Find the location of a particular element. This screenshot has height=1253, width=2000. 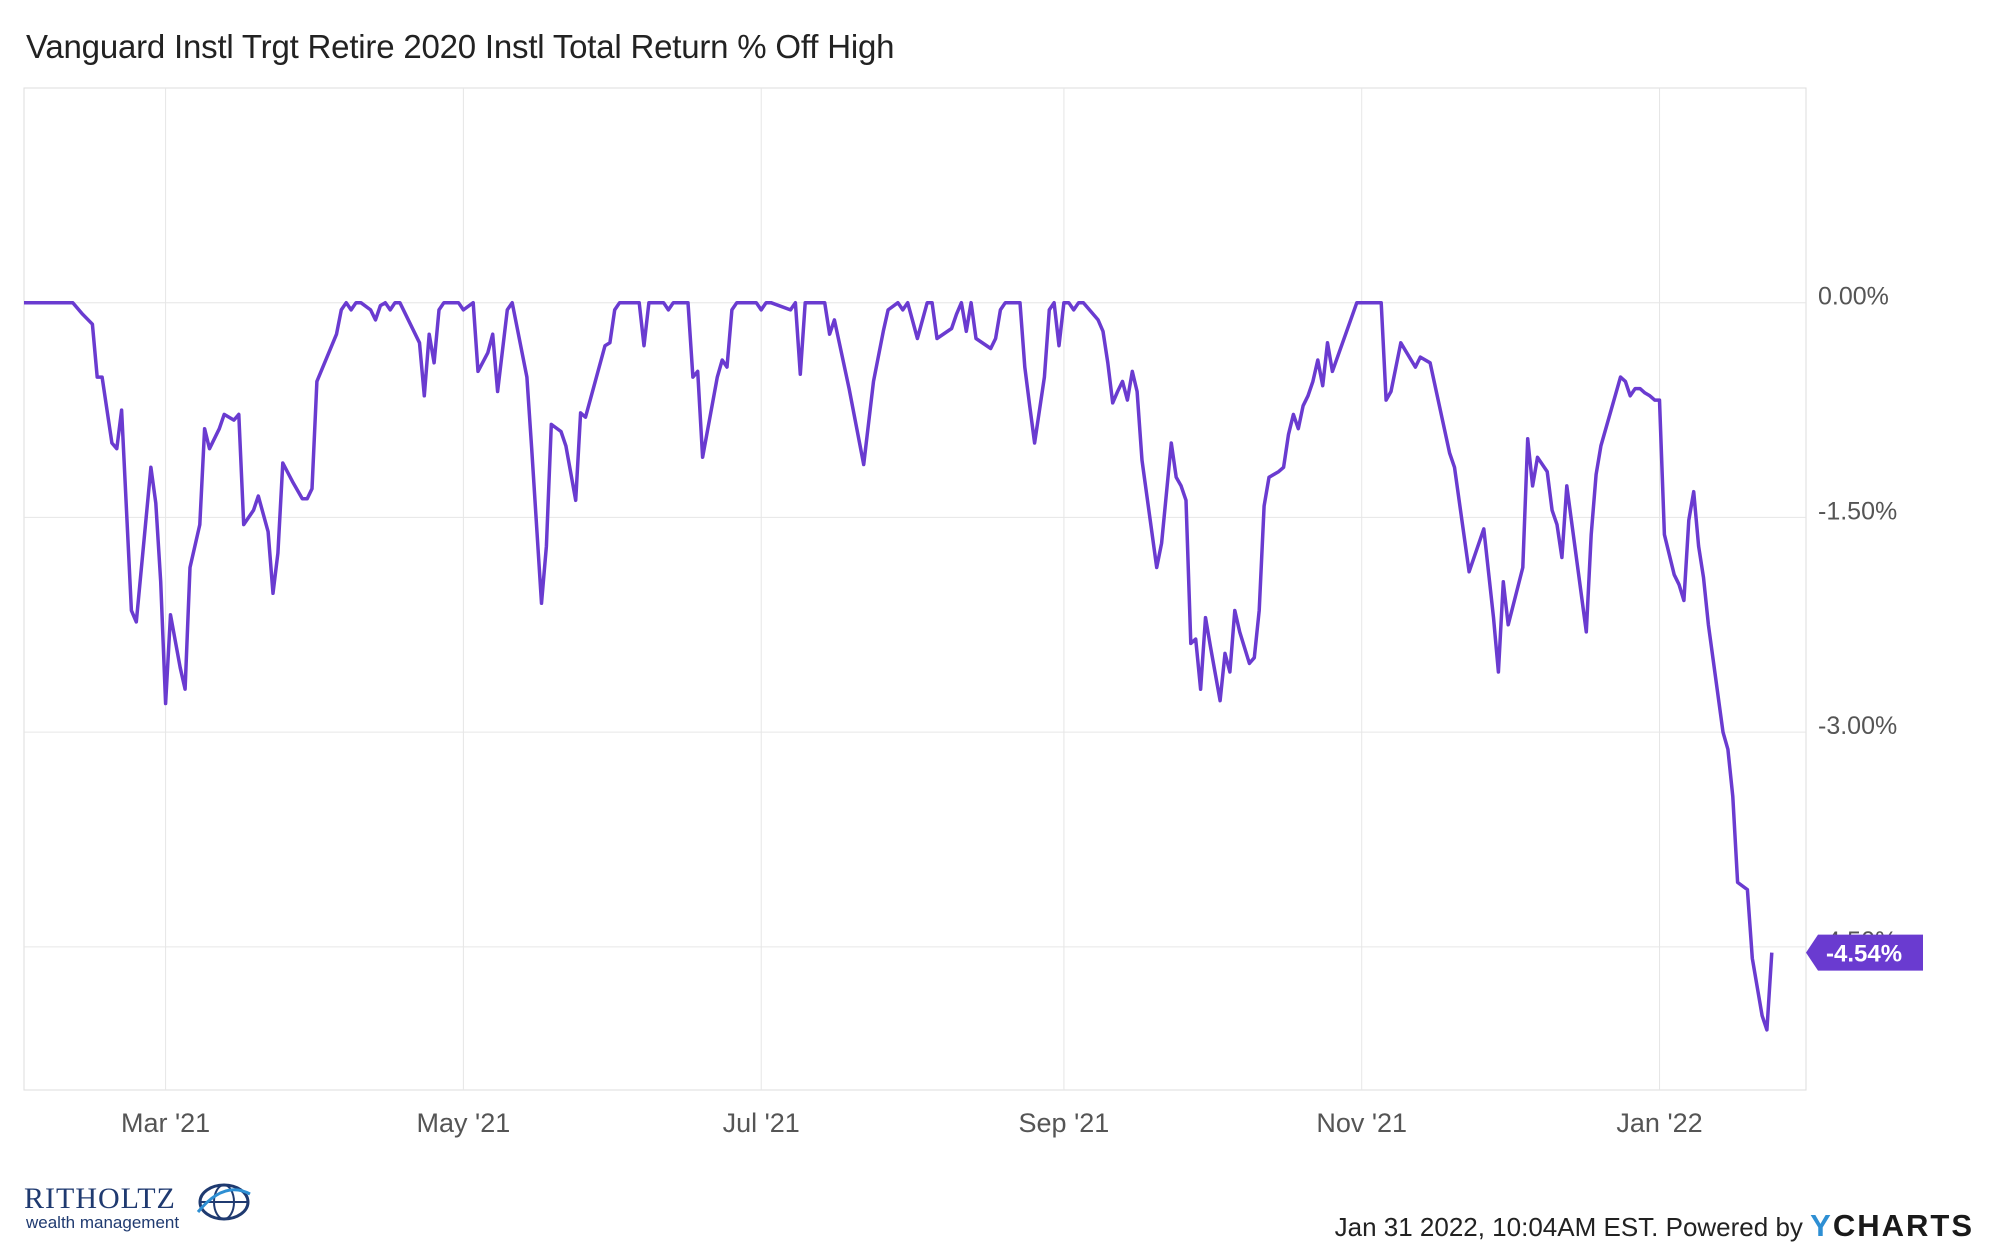

label-layer: -4.54% is located at coordinates (1864, 952).